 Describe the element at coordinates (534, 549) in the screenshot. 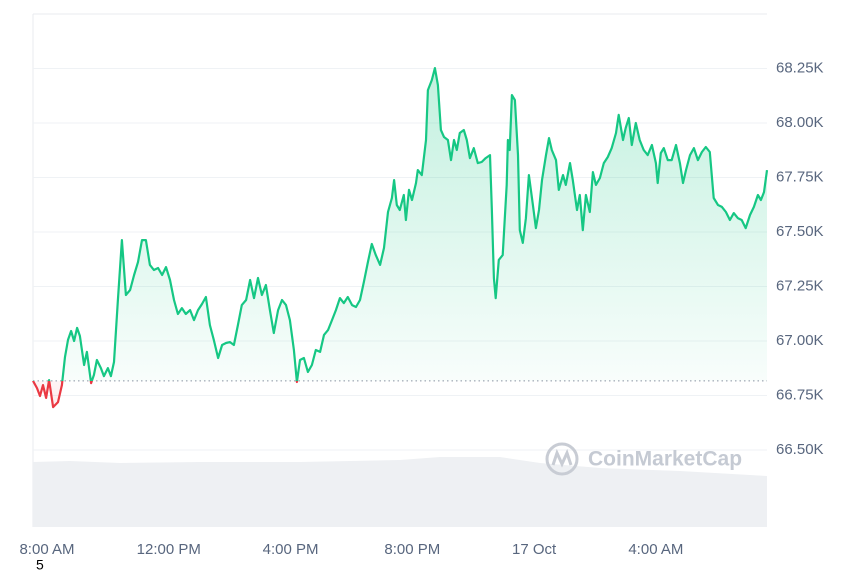

I see `x-tick-label: 17 Oct` at that location.